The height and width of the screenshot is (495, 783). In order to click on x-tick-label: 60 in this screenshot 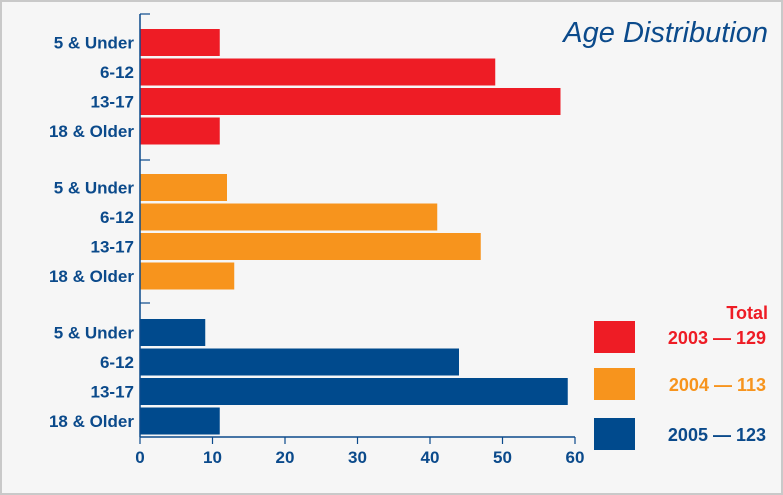, I will do `click(575, 457)`.